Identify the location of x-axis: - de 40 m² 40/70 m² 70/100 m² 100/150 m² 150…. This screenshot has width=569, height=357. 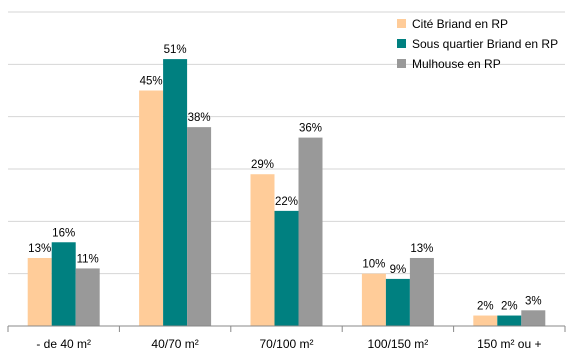
(286, 338).